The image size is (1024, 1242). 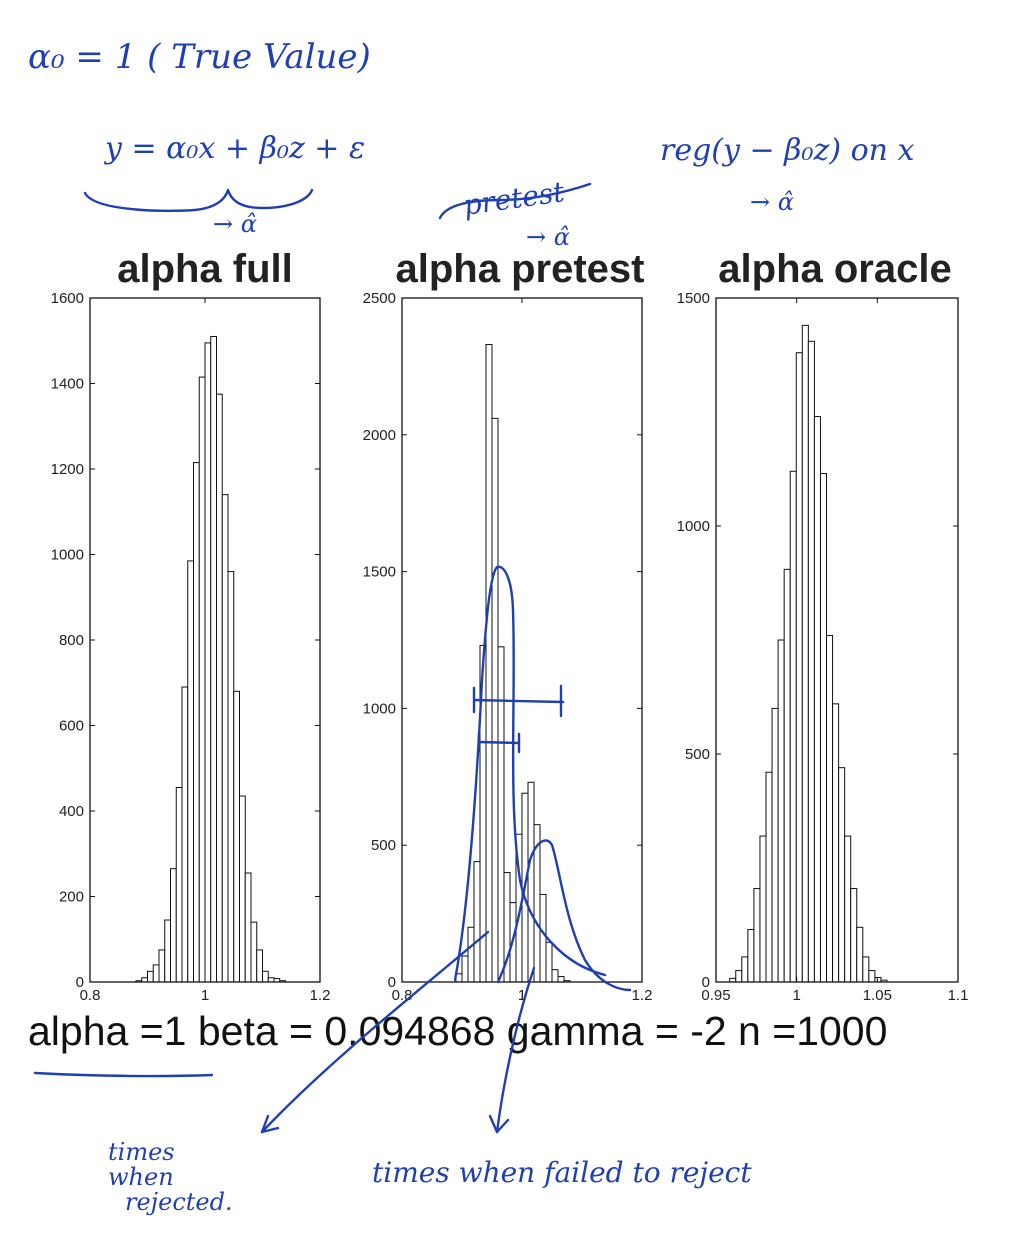 What do you see at coordinates (234, 148) in the screenshot?
I see `model-equation-note: y = α₀x + β₀z + ε` at bounding box center [234, 148].